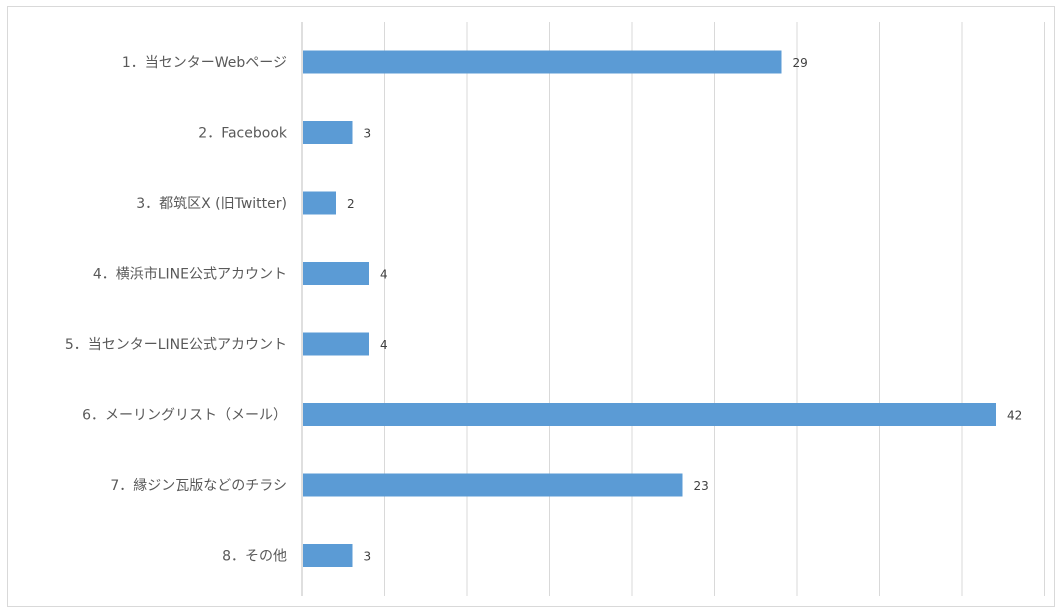 Image resolution: width=1056 pixels, height=608 pixels. Describe the element at coordinates (701, 486) in the screenshot. I see `data-label: 23` at that location.